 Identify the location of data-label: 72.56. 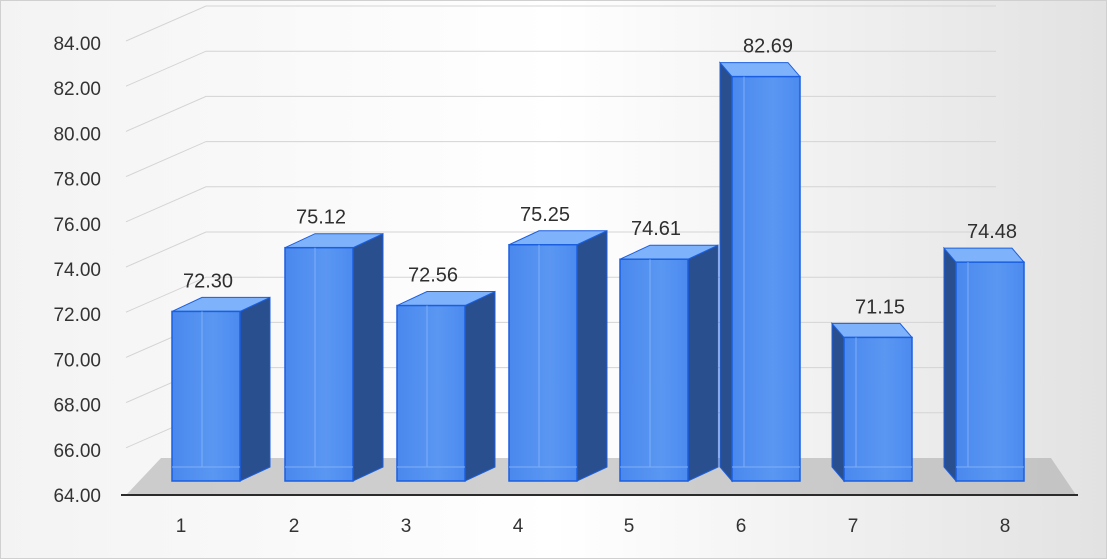
(433, 276).